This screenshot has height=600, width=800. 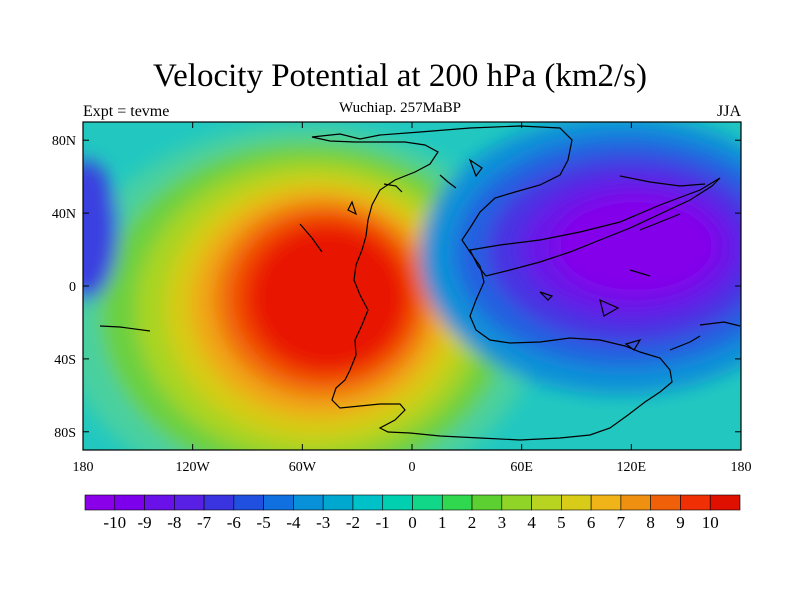 I want to click on colorbar-label: 7, so click(x=621, y=522).